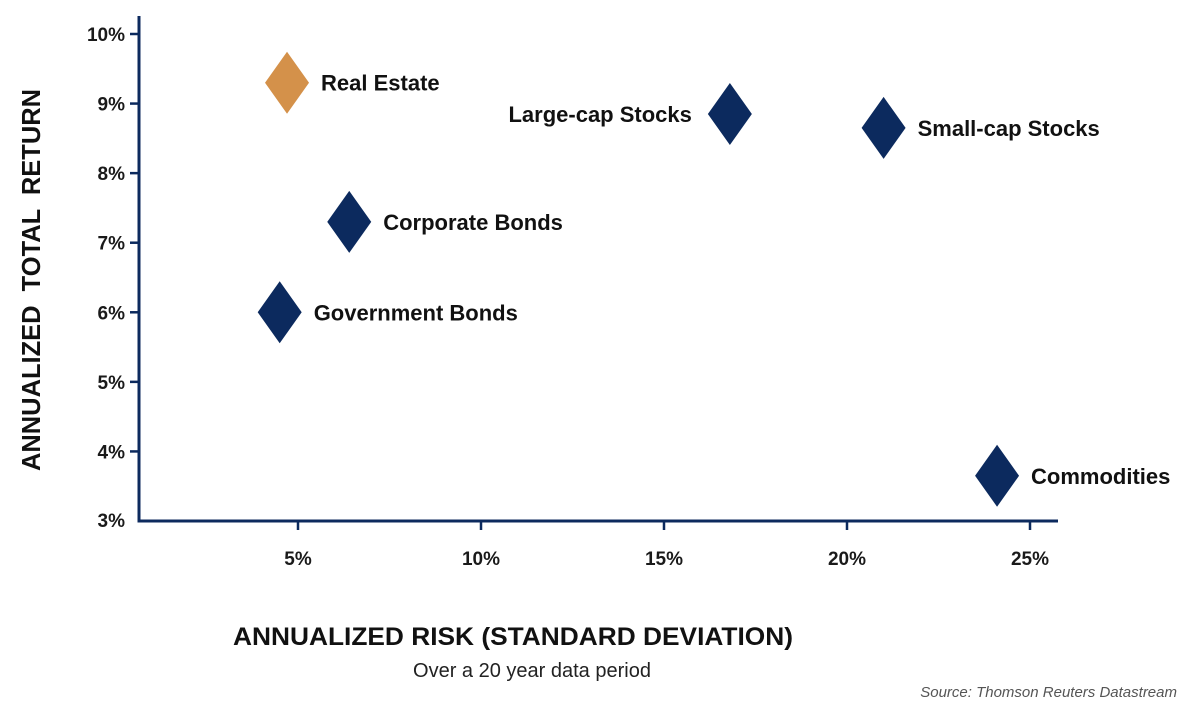  I want to click on x-tick-label: 25%, so click(1030, 559).